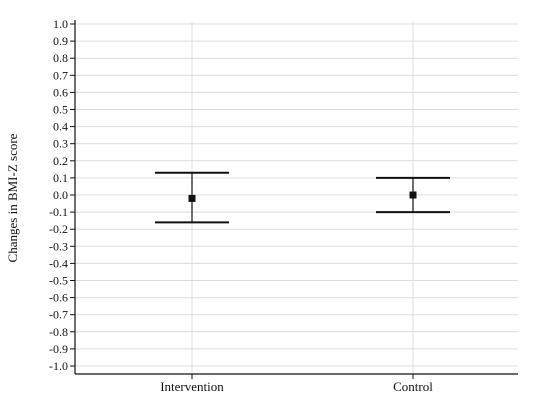  Describe the element at coordinates (302, 197) in the screenshot. I see `data-marks` at that location.